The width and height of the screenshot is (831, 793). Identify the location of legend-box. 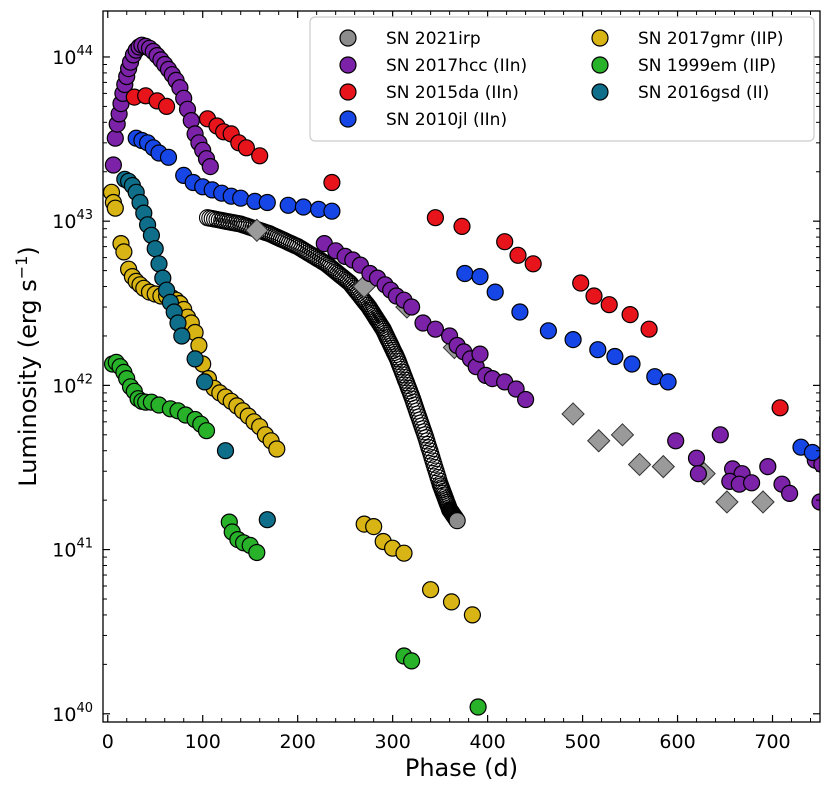
(562, 79).